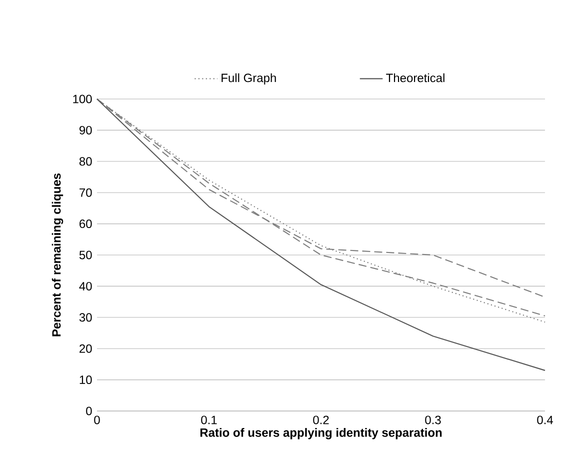  I want to click on x-tick-label: 0.3, so click(433, 420).